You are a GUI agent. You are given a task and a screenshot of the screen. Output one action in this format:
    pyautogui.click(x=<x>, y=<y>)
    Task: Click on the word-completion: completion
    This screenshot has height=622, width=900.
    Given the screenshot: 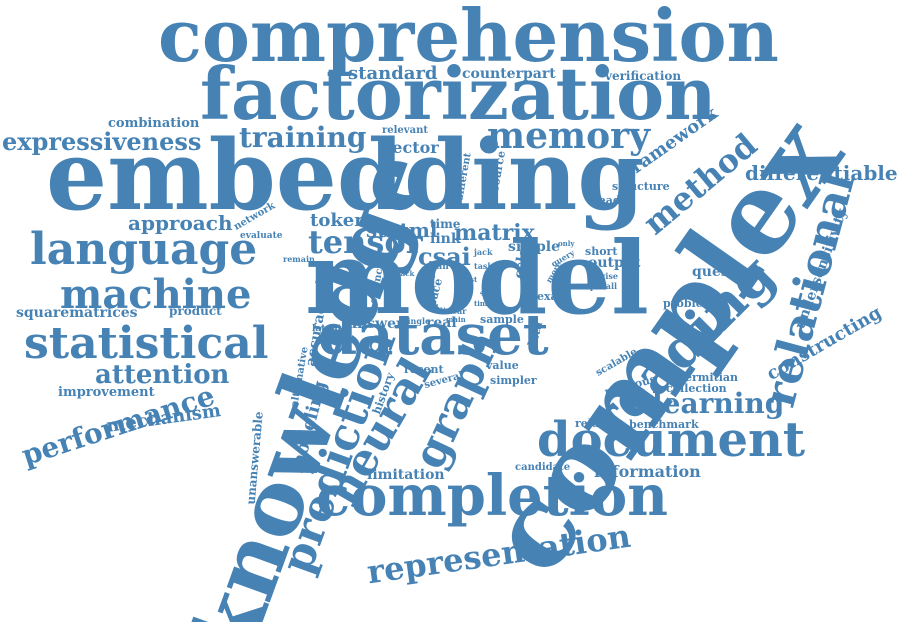 What is the action you would take?
    pyautogui.click(x=492, y=496)
    